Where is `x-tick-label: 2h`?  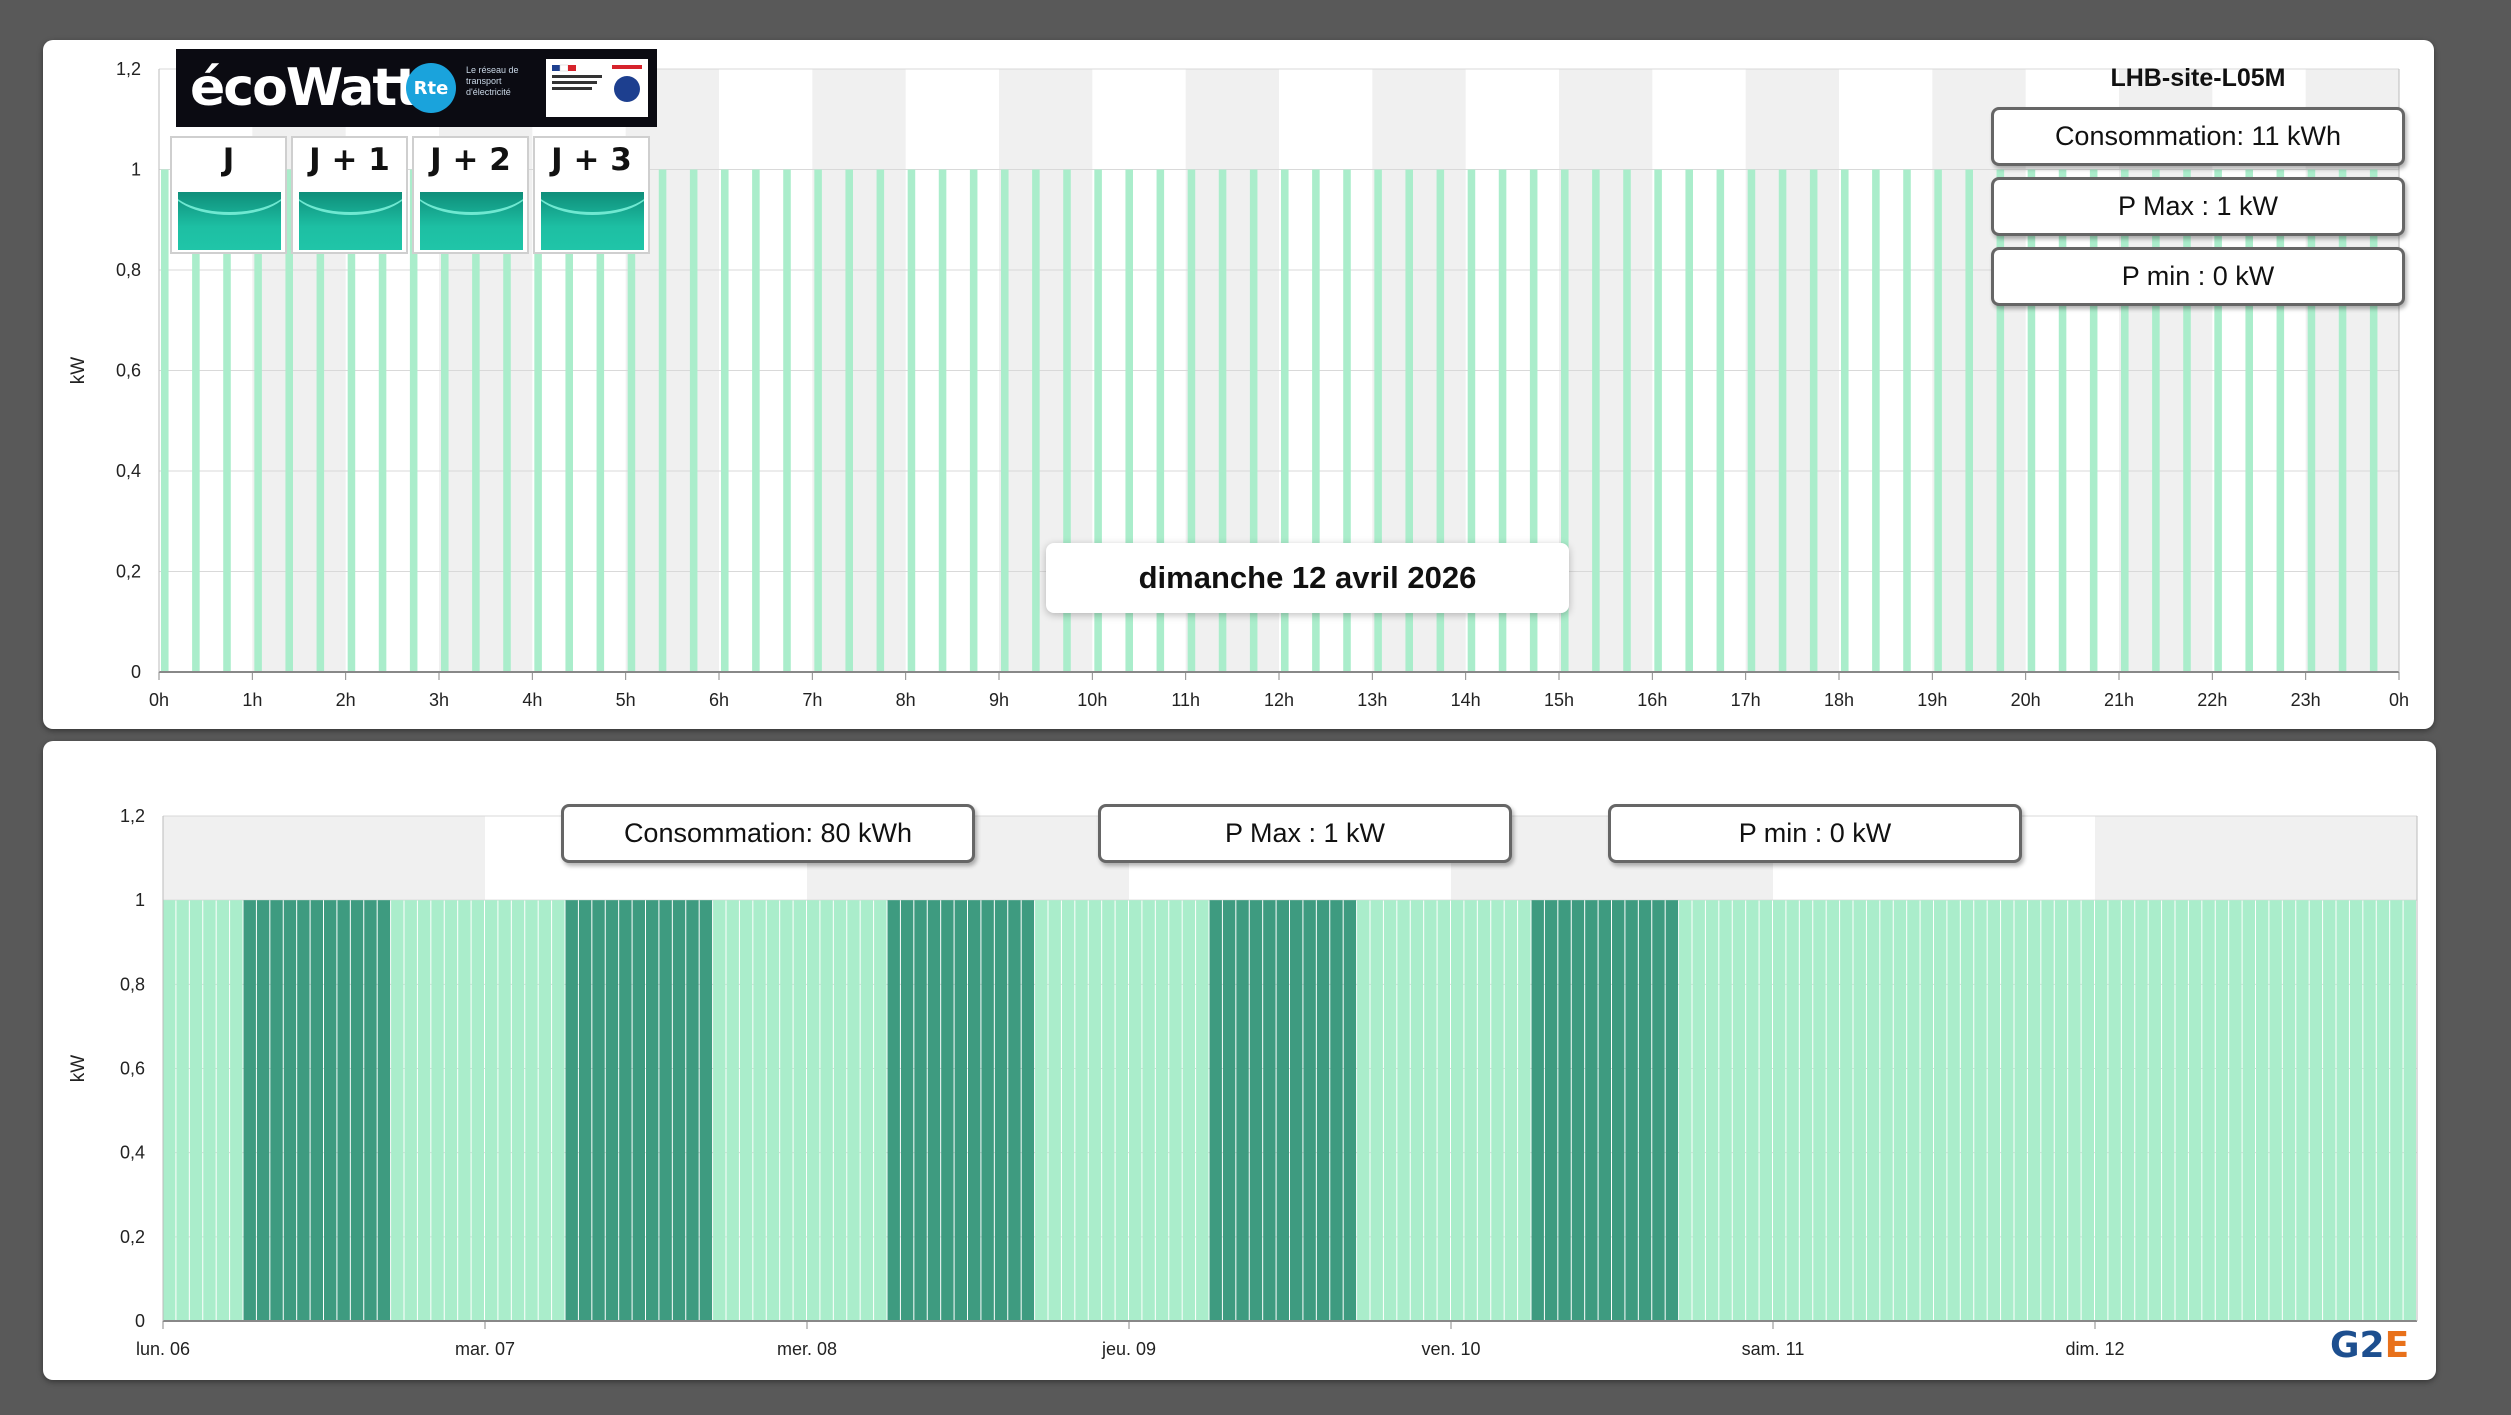
x-tick-label: 2h is located at coordinates (346, 700).